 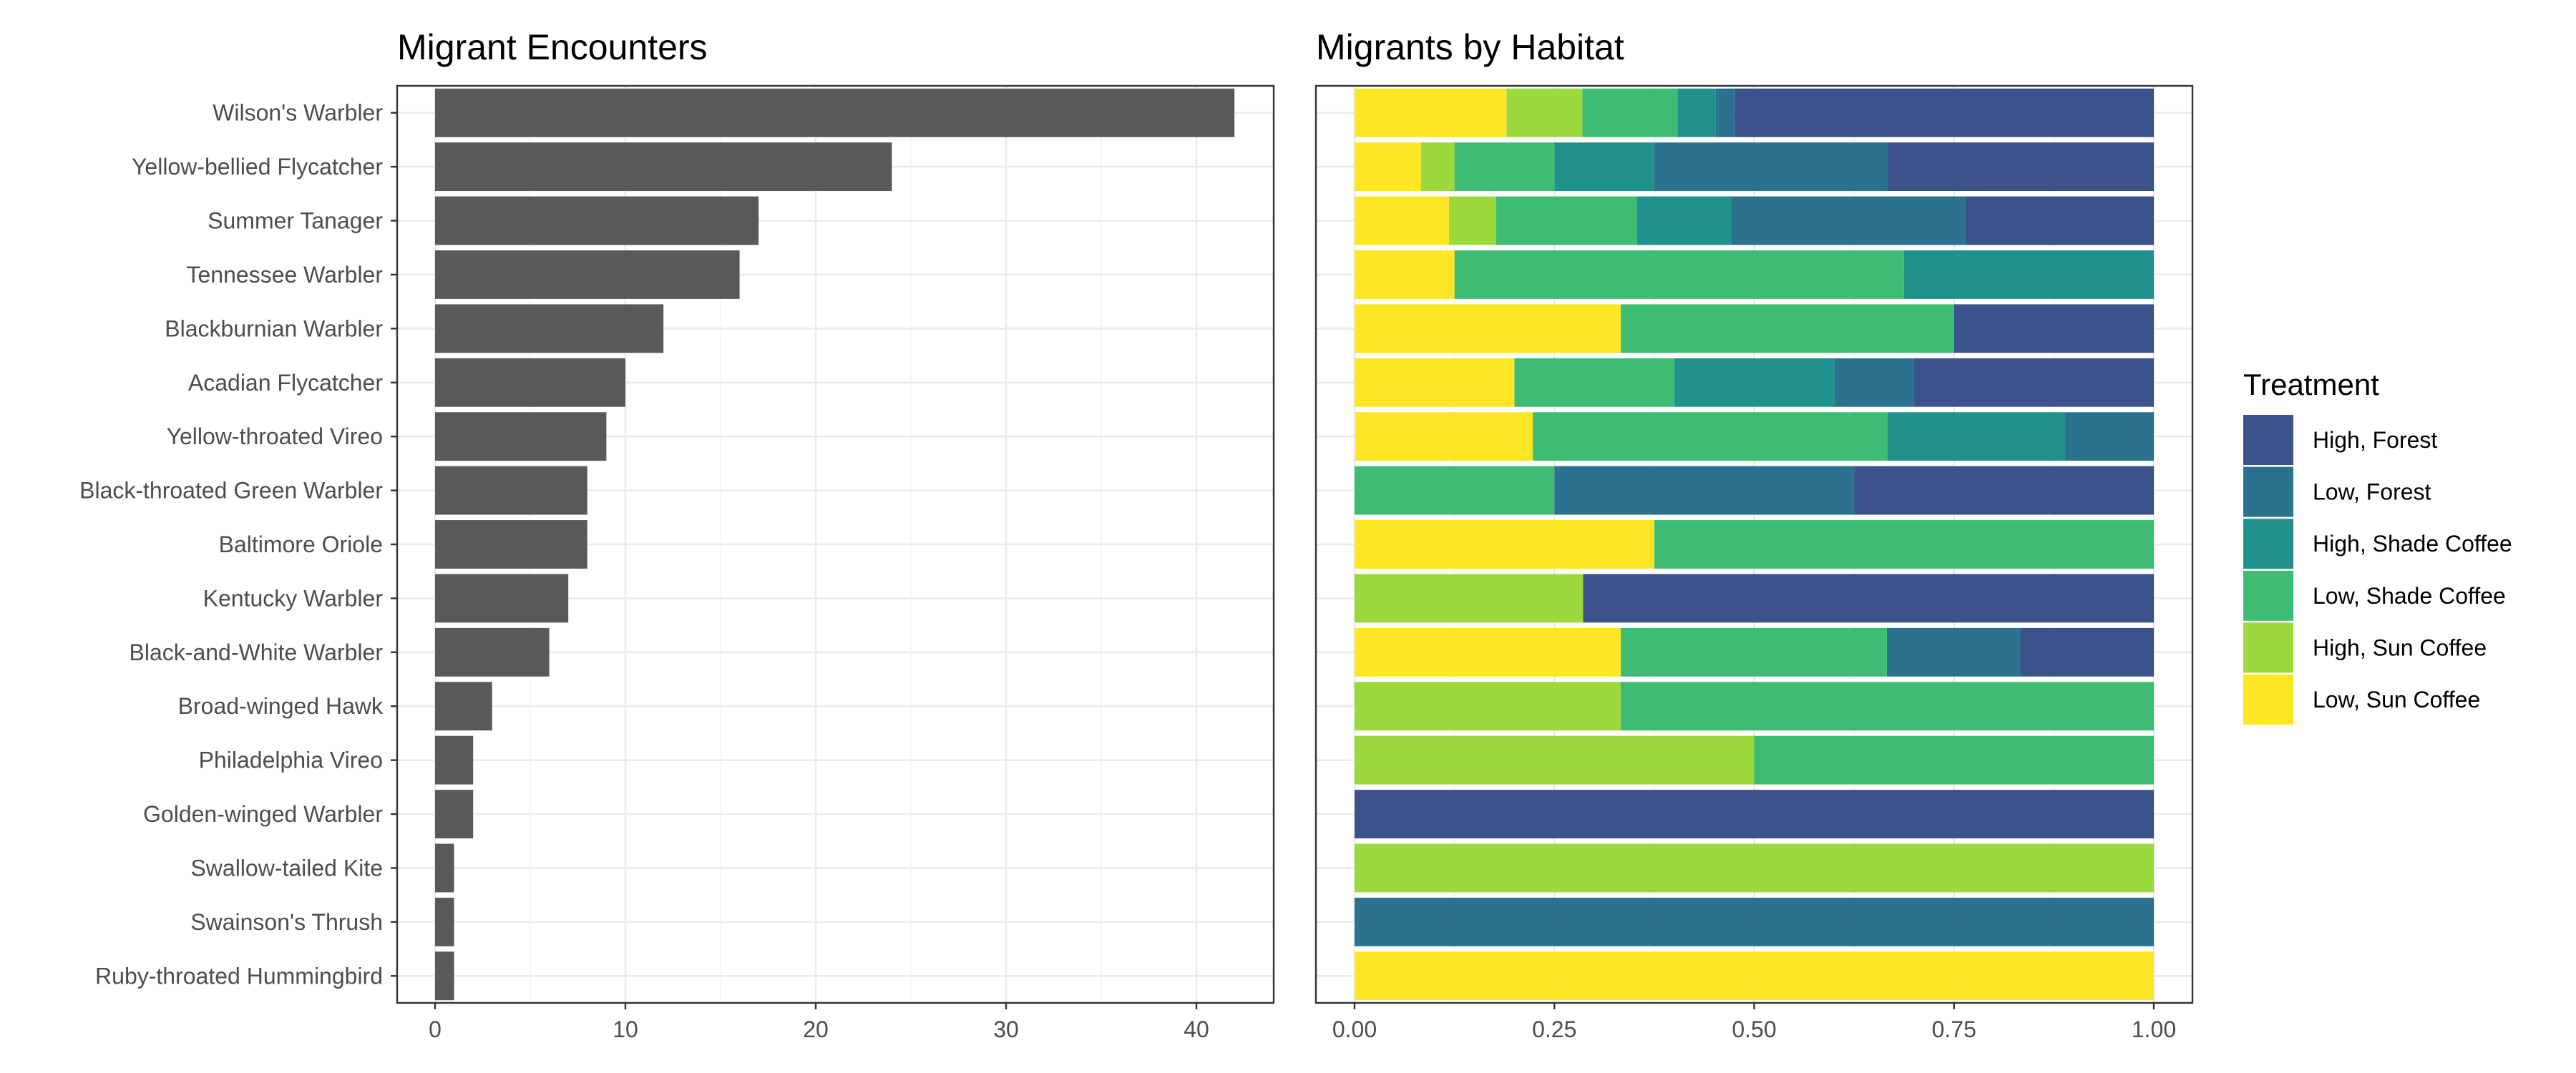 What do you see at coordinates (239, 976) in the screenshot?
I see `category-label: Ruby-throated Hummingbird` at bounding box center [239, 976].